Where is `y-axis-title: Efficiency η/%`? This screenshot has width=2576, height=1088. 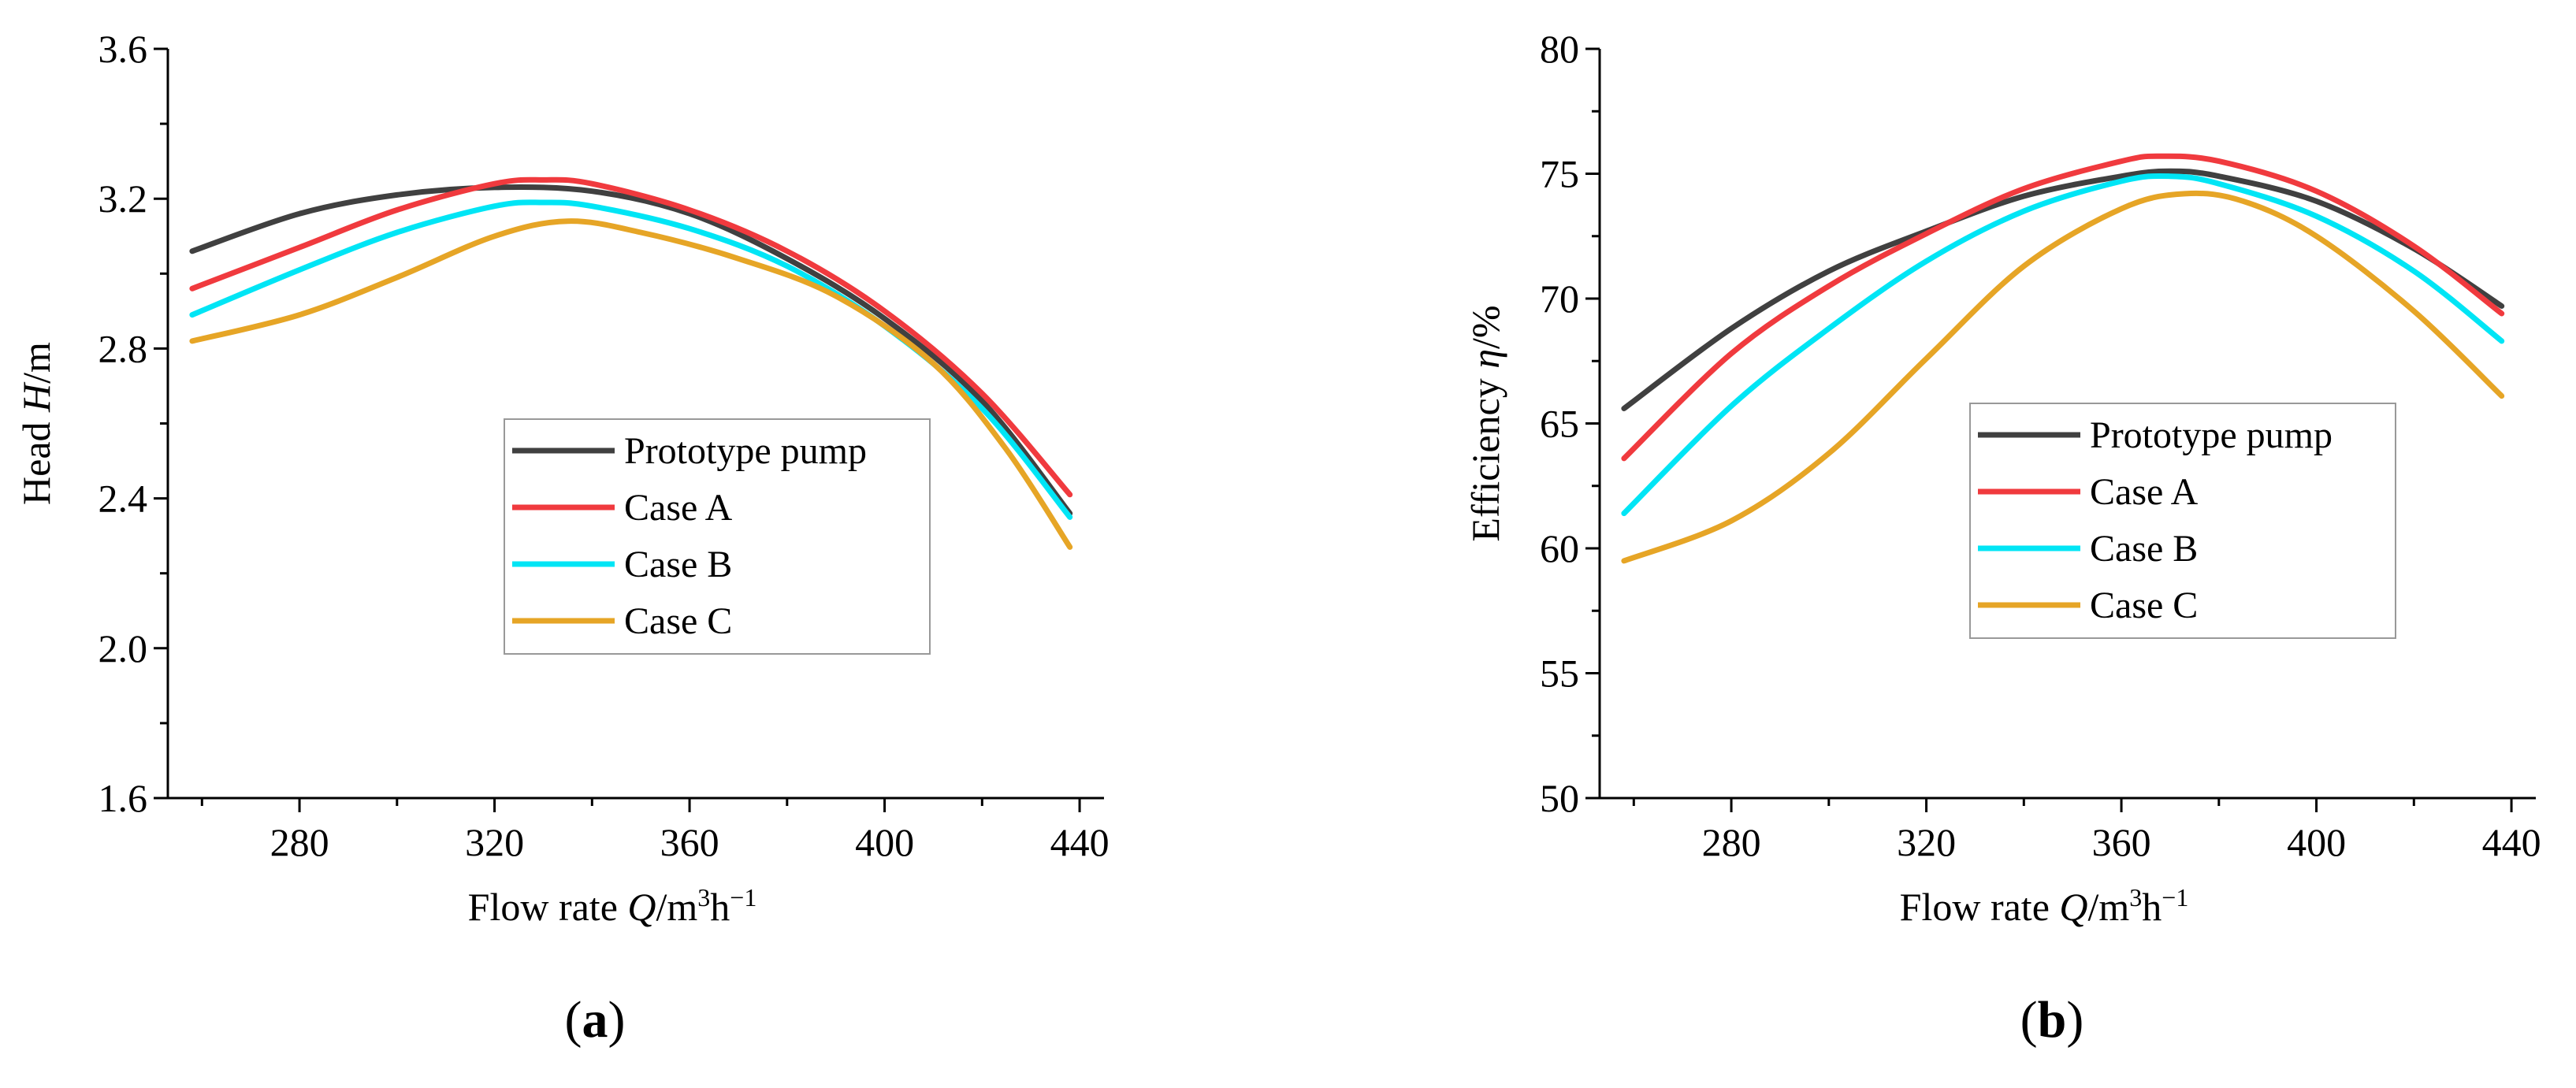 y-axis-title: Efficiency η/% is located at coordinates (1485, 423).